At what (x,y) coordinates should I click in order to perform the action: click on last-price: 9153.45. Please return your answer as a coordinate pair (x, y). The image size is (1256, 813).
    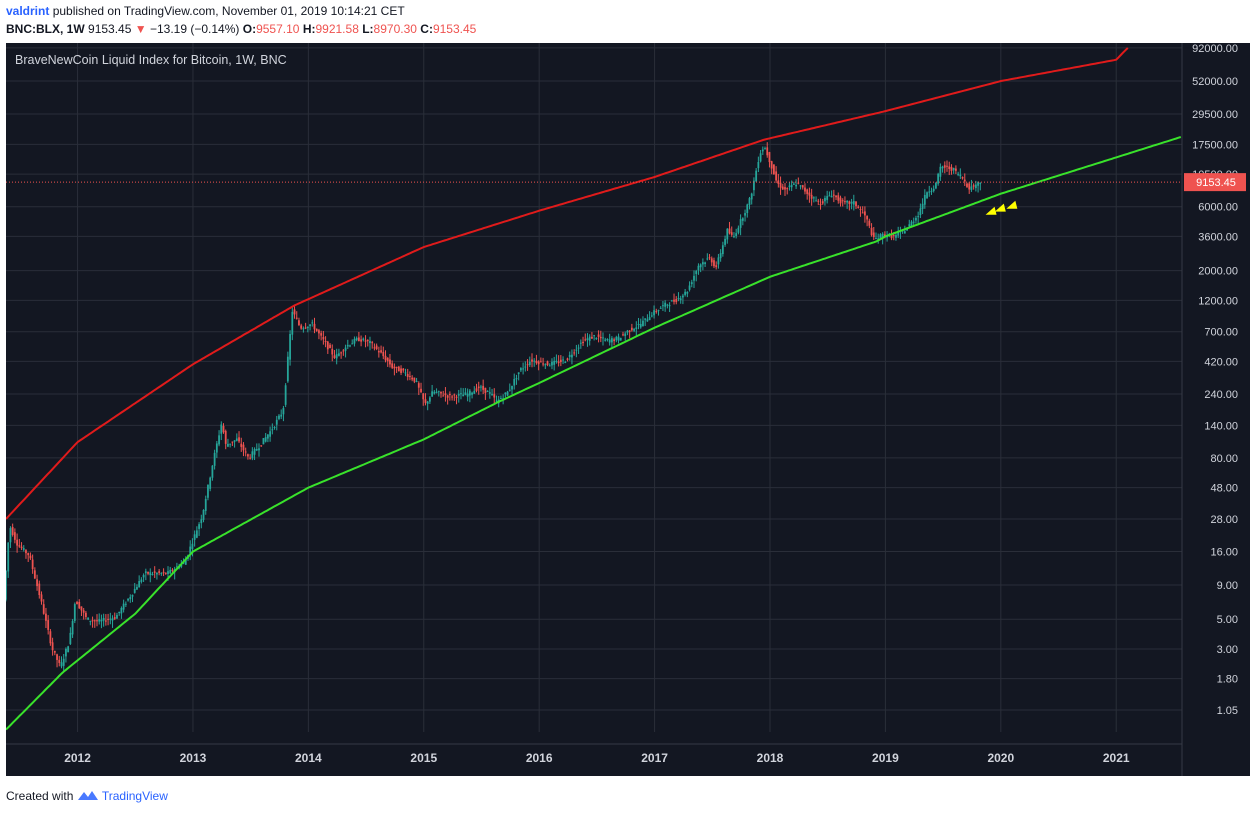
    Looking at the image, I should click on (110, 29).